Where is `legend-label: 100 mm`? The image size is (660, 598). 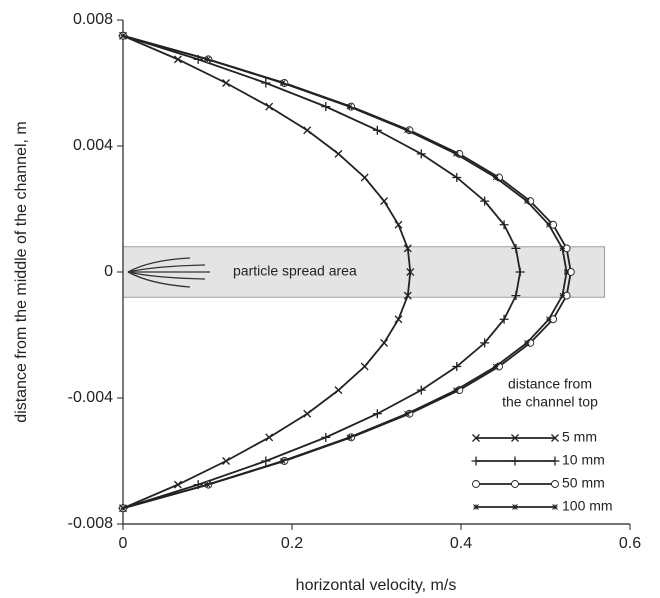 legend-label: 100 mm is located at coordinates (587, 506).